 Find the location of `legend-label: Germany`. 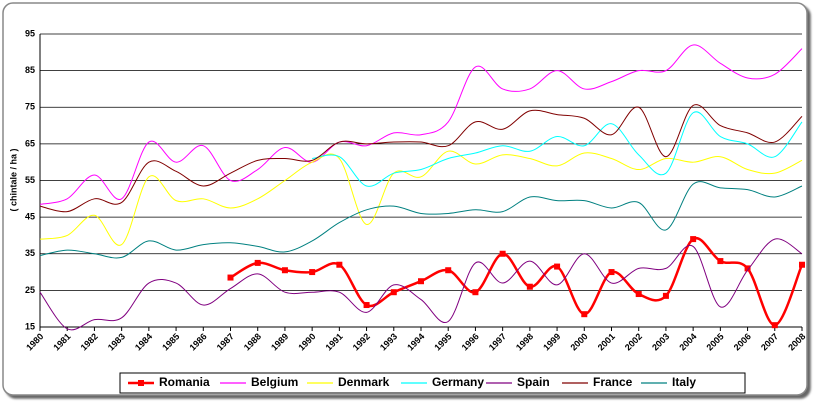

legend-label: Germany is located at coordinates (458, 382).